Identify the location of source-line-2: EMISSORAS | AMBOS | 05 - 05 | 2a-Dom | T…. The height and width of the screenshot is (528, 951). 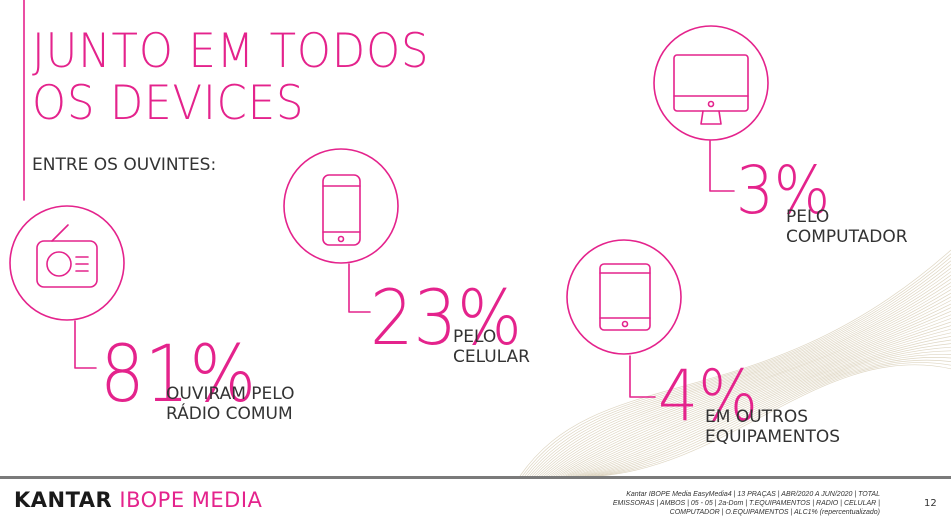
(746, 503).